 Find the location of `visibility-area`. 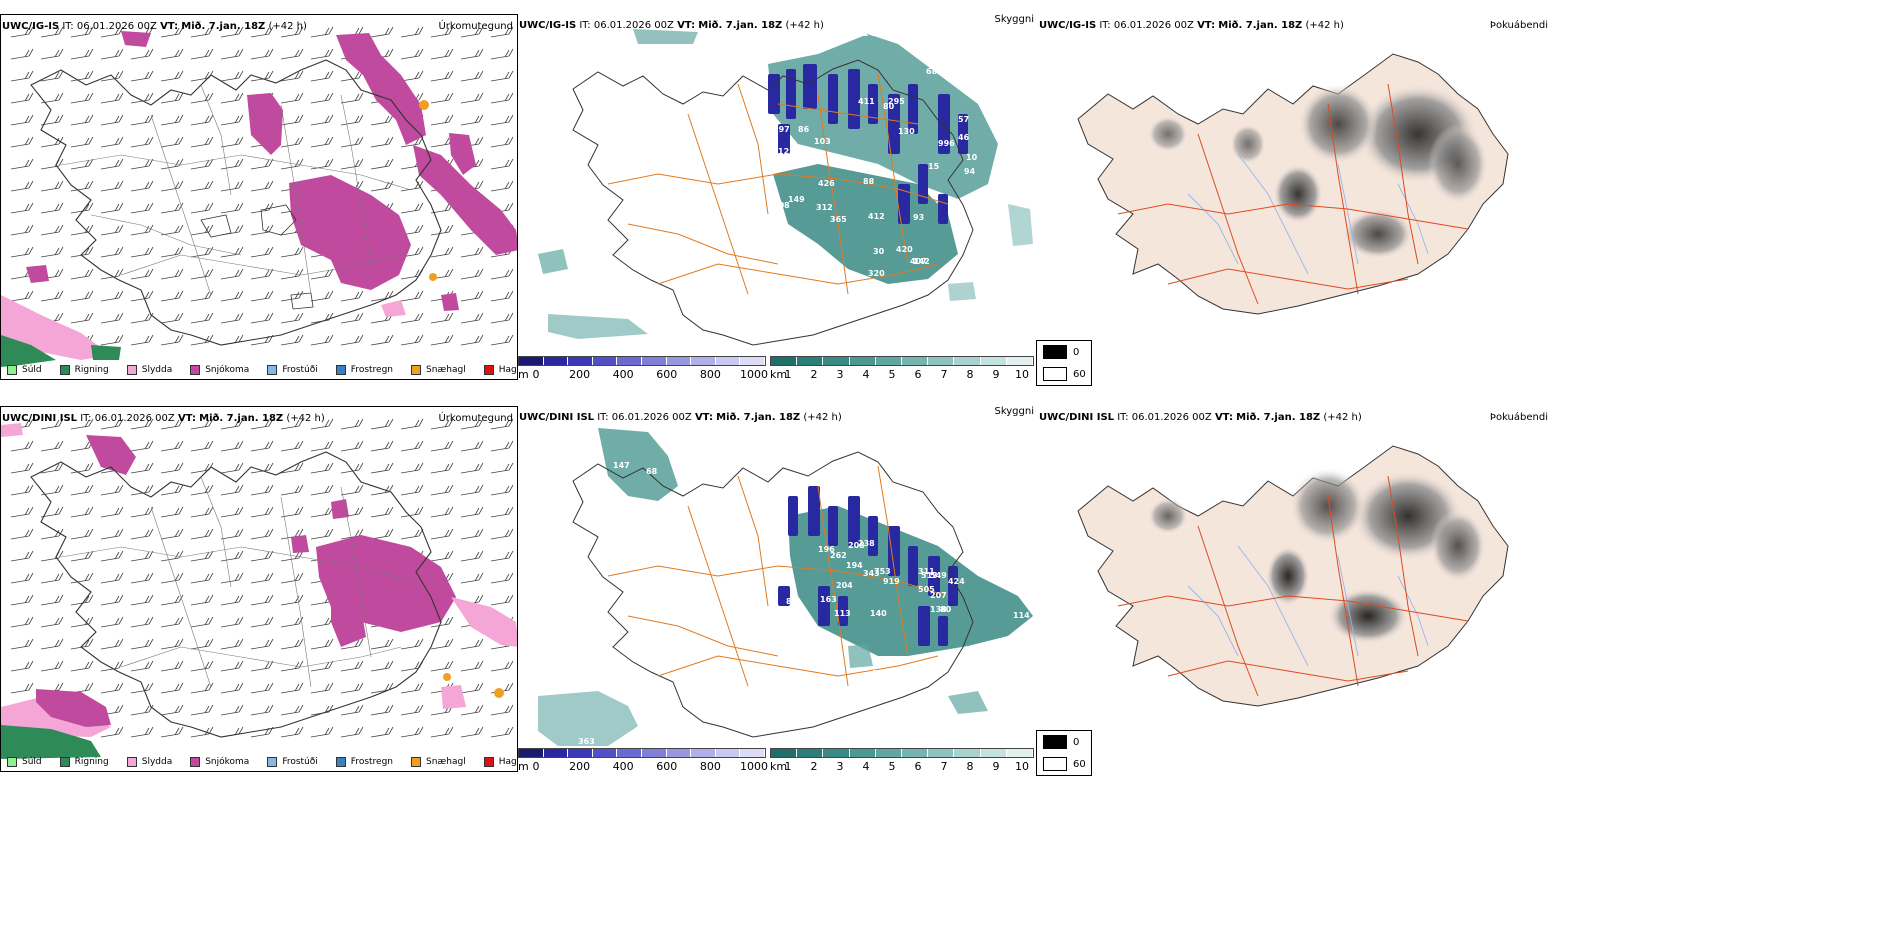

visibility-area is located at coordinates (860, 656).